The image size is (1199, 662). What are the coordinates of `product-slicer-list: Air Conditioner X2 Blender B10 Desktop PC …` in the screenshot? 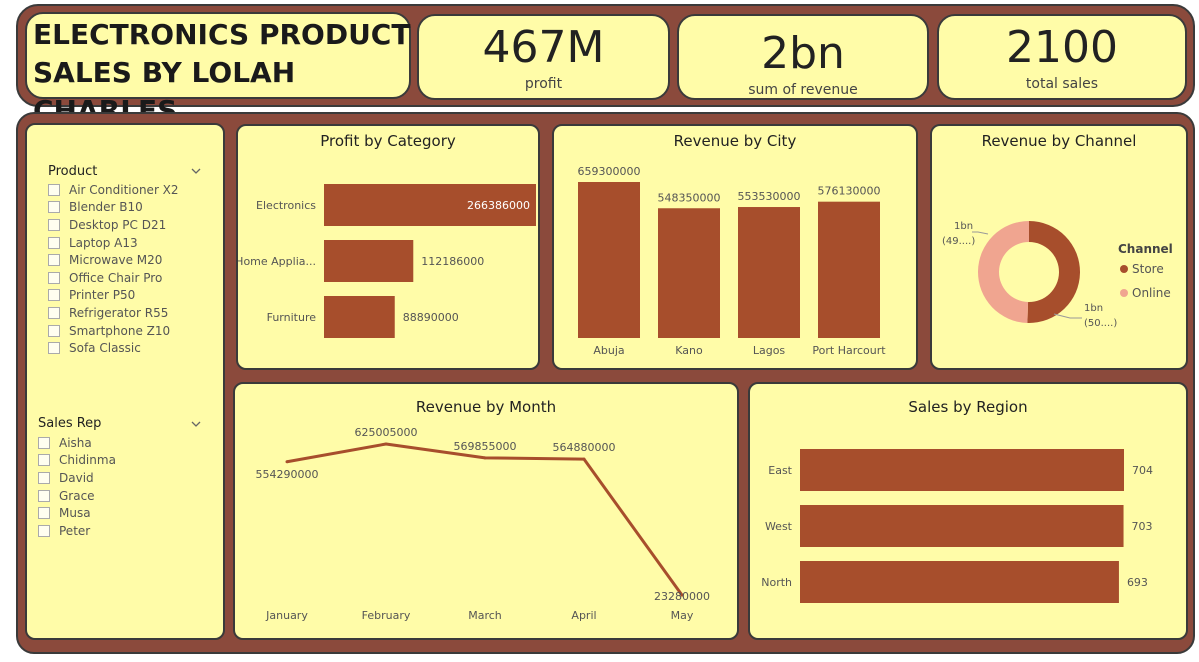 It's located at (113, 269).